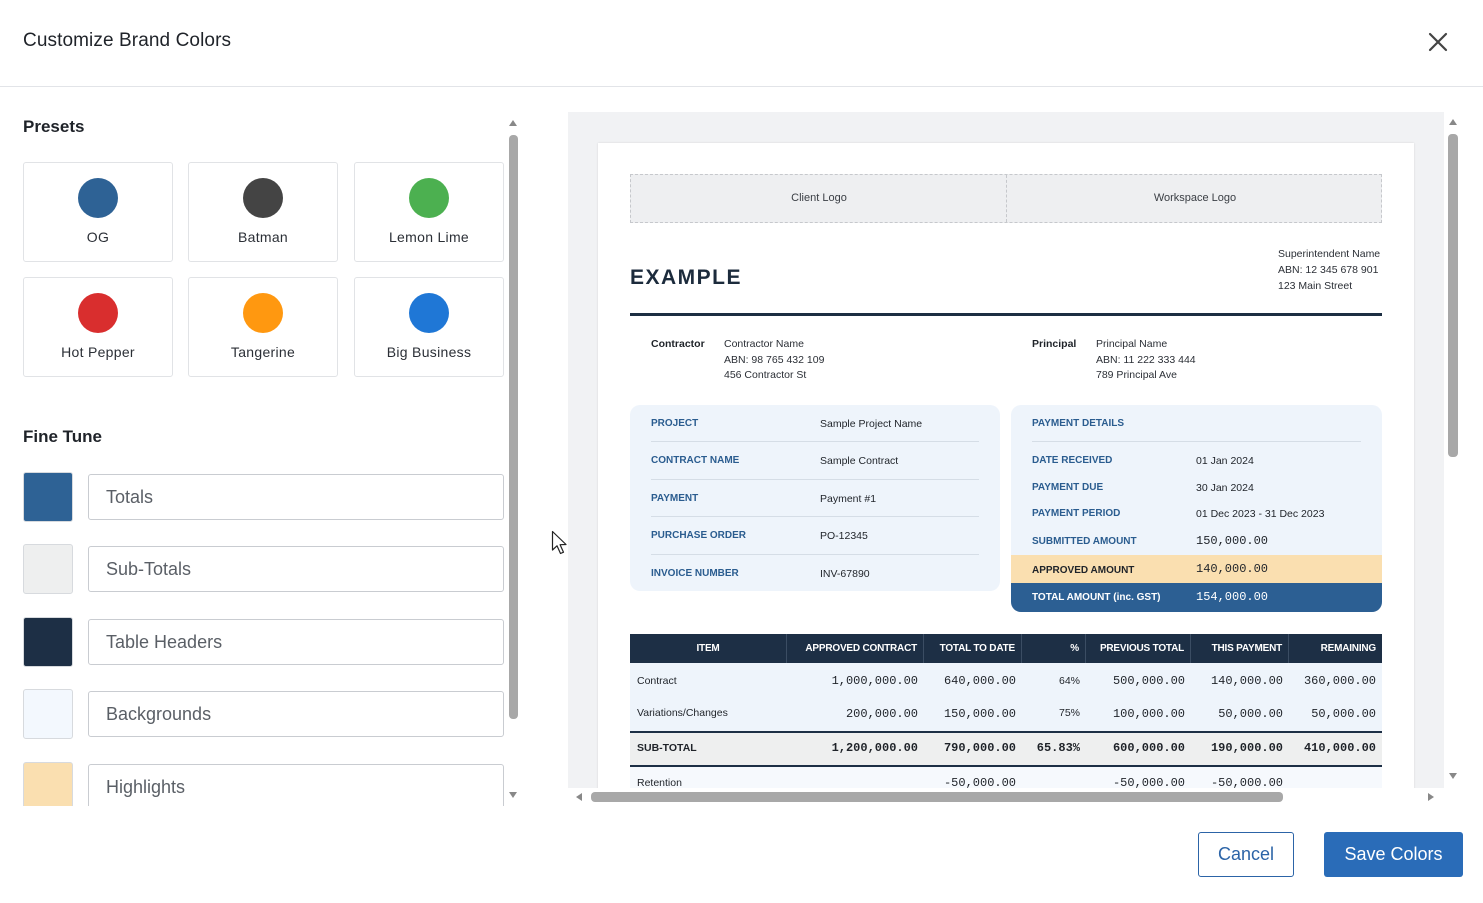 The width and height of the screenshot is (1483, 903). Describe the element at coordinates (560, 545) in the screenshot. I see `mouse-pointer-icon` at that location.